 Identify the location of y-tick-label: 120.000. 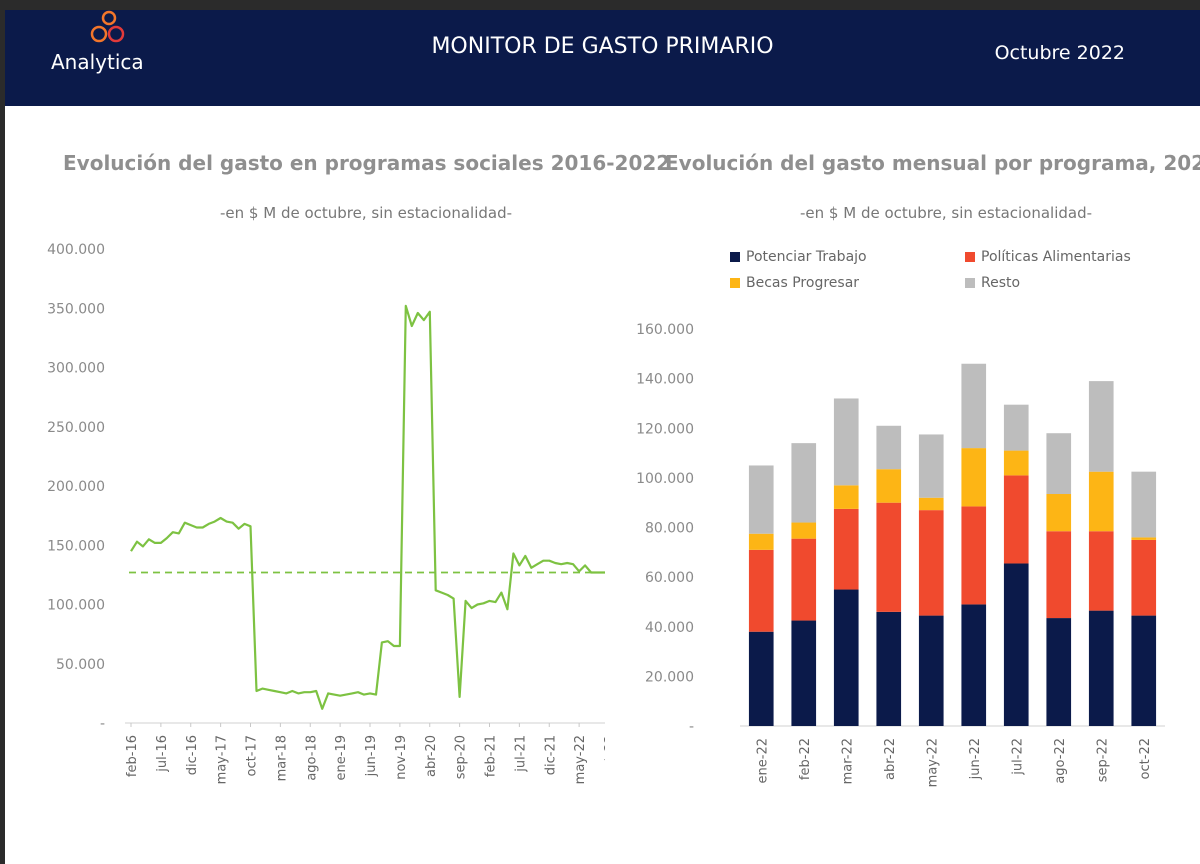
(665, 429).